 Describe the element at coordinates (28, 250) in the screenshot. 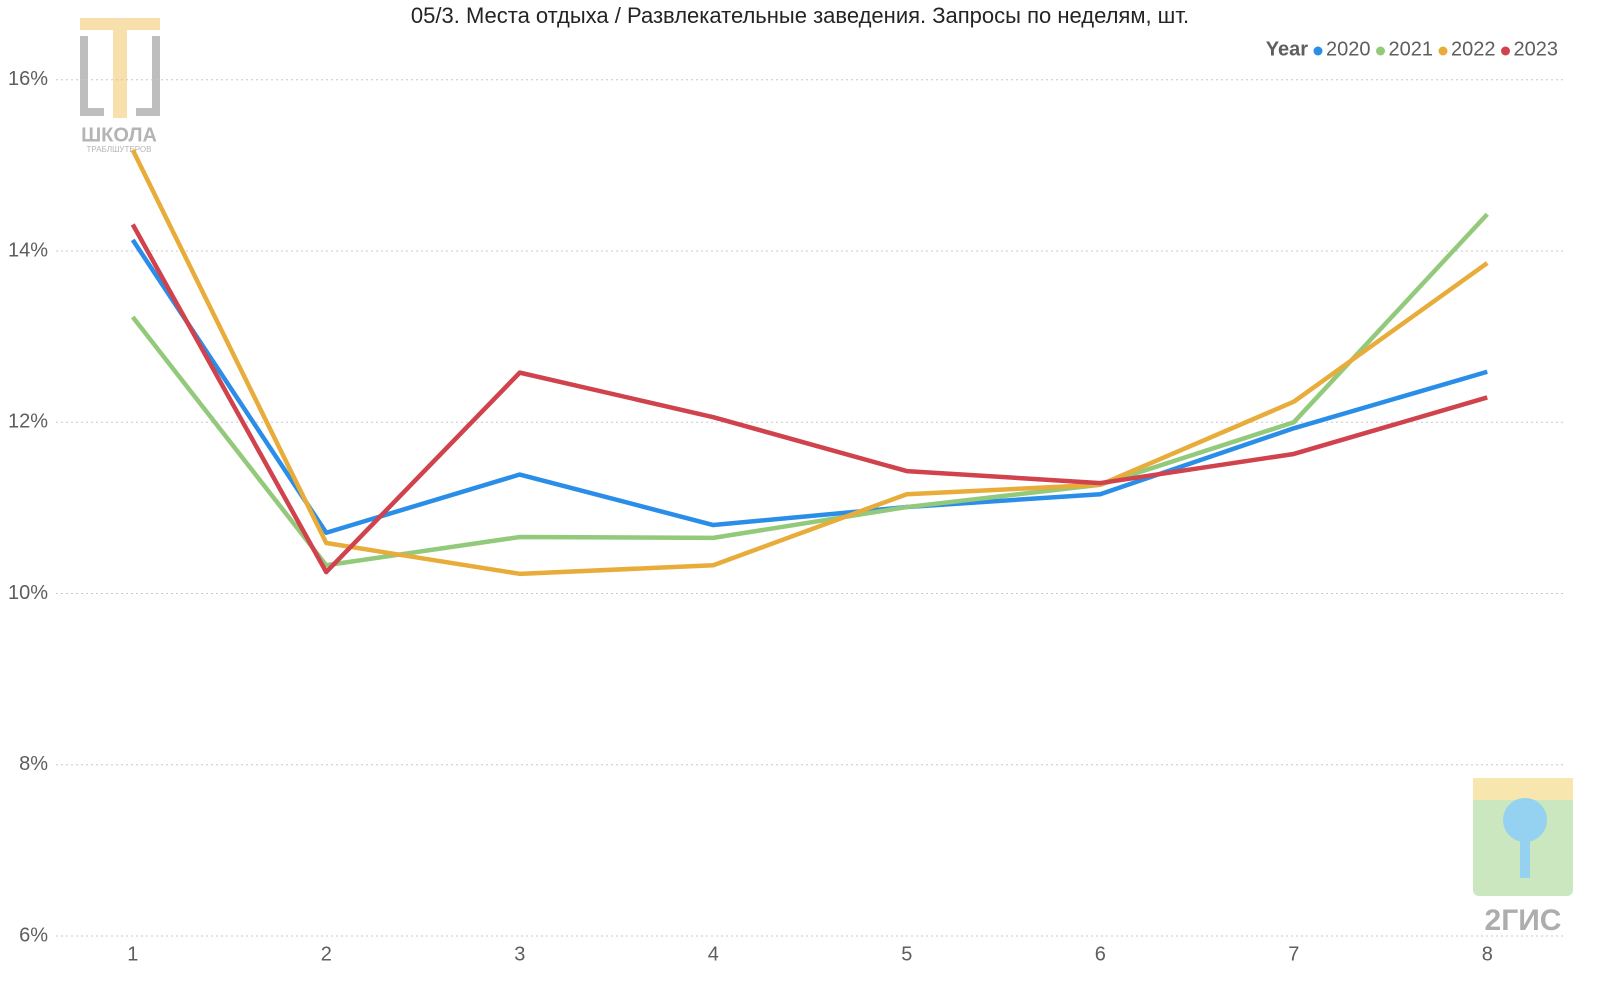

I see `y-tick-label: 14%` at that location.